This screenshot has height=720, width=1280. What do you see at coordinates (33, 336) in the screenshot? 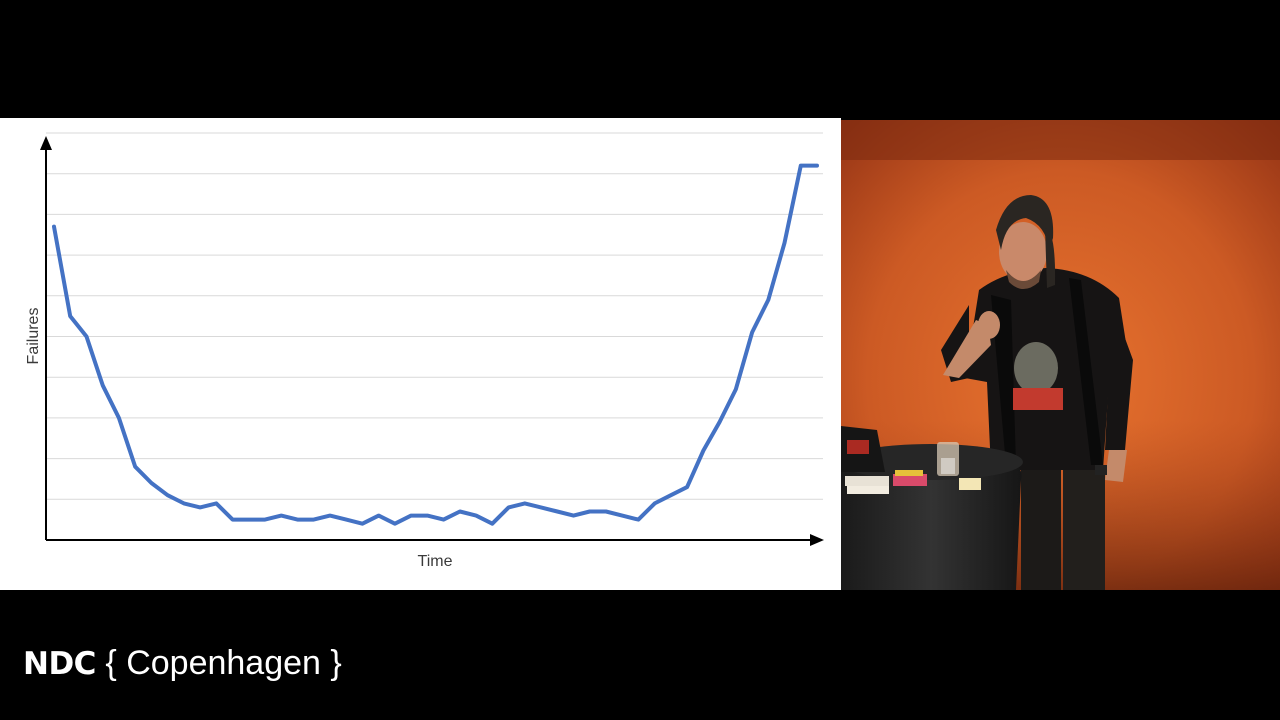
I see `y-axis-label: Failures` at bounding box center [33, 336].